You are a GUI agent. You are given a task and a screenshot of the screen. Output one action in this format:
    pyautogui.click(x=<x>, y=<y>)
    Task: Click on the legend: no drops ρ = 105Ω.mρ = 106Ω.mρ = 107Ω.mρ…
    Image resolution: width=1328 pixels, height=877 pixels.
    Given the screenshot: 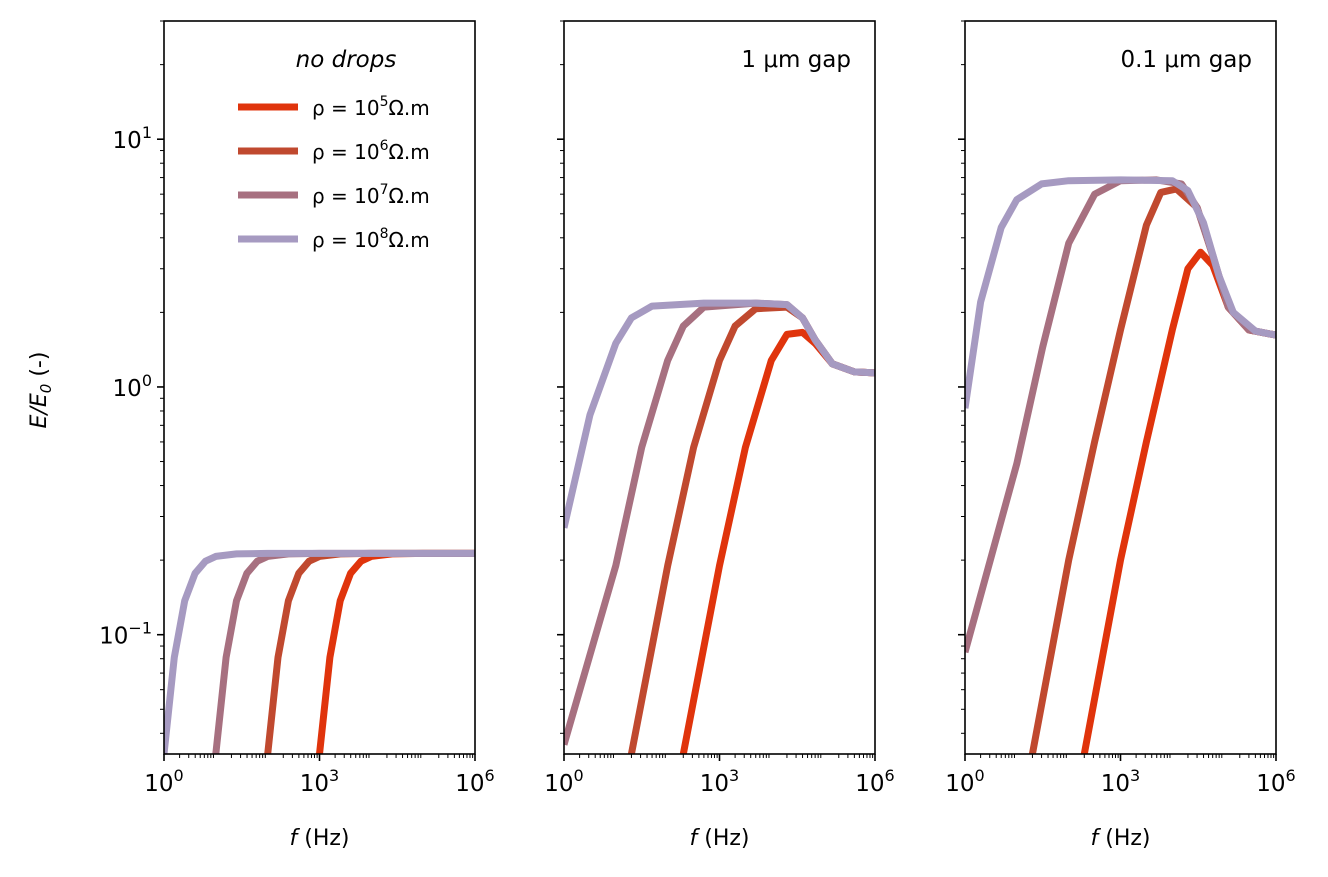 What is the action you would take?
    pyautogui.click(x=334, y=149)
    